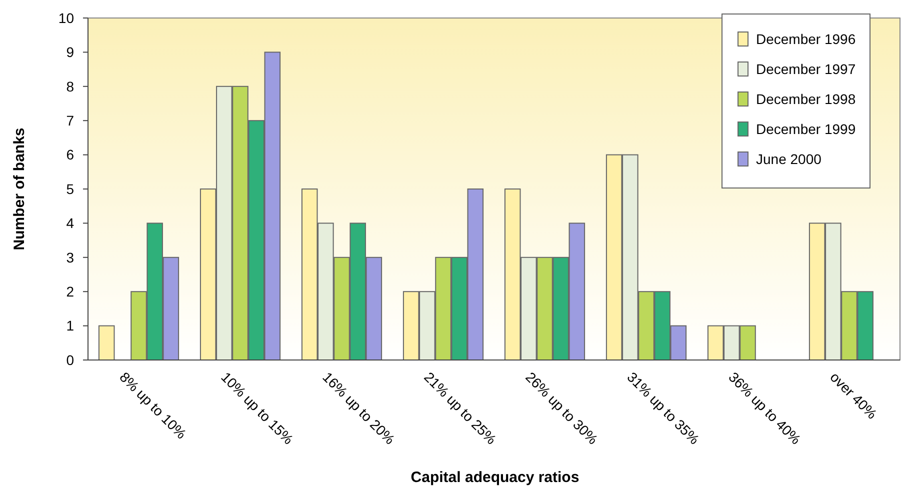 This screenshot has height=486, width=902. What do you see at coordinates (806, 98) in the screenshot?
I see `legend-label: December 1998` at bounding box center [806, 98].